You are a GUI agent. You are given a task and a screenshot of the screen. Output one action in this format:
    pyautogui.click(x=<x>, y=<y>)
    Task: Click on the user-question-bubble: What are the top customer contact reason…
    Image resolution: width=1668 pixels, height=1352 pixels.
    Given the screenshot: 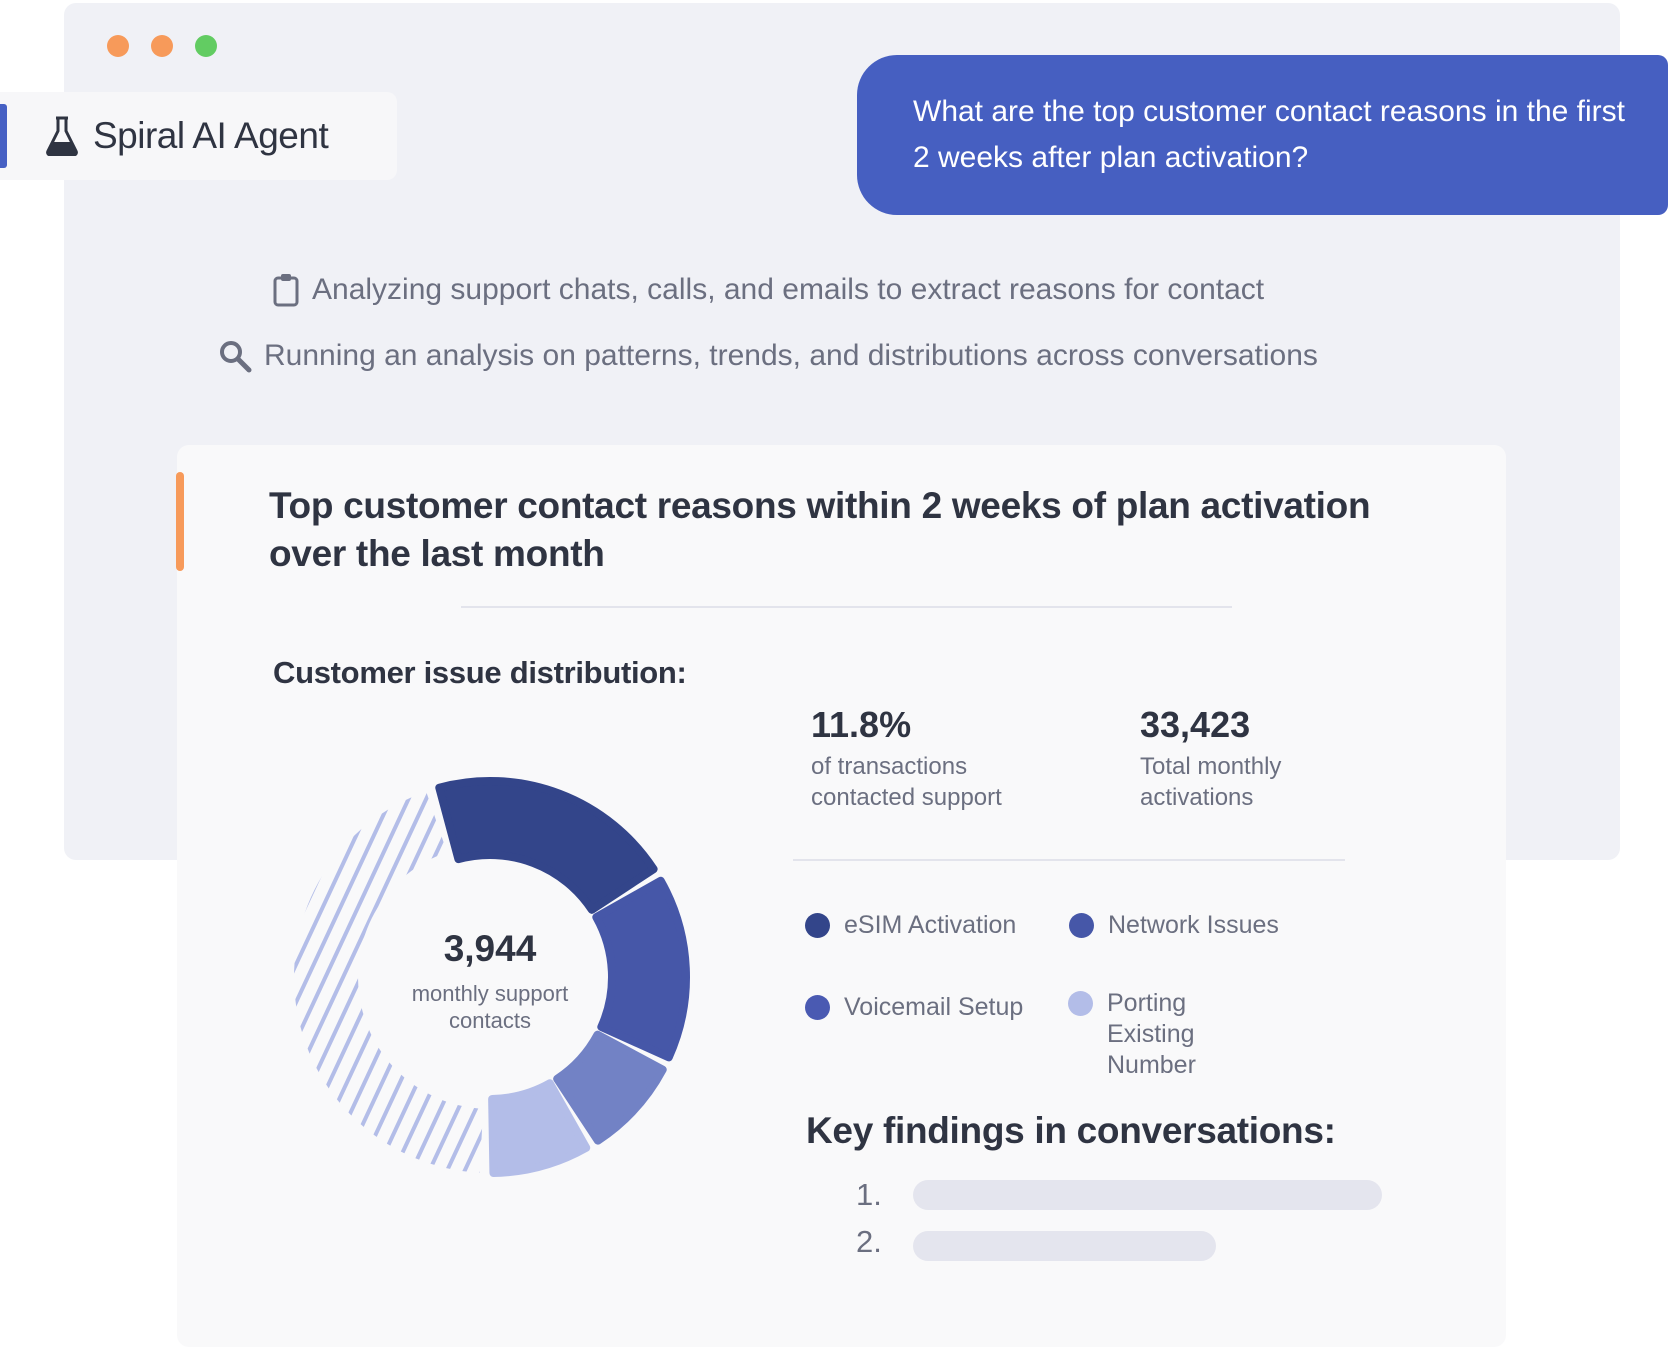 What is the action you would take?
    pyautogui.click(x=1262, y=135)
    